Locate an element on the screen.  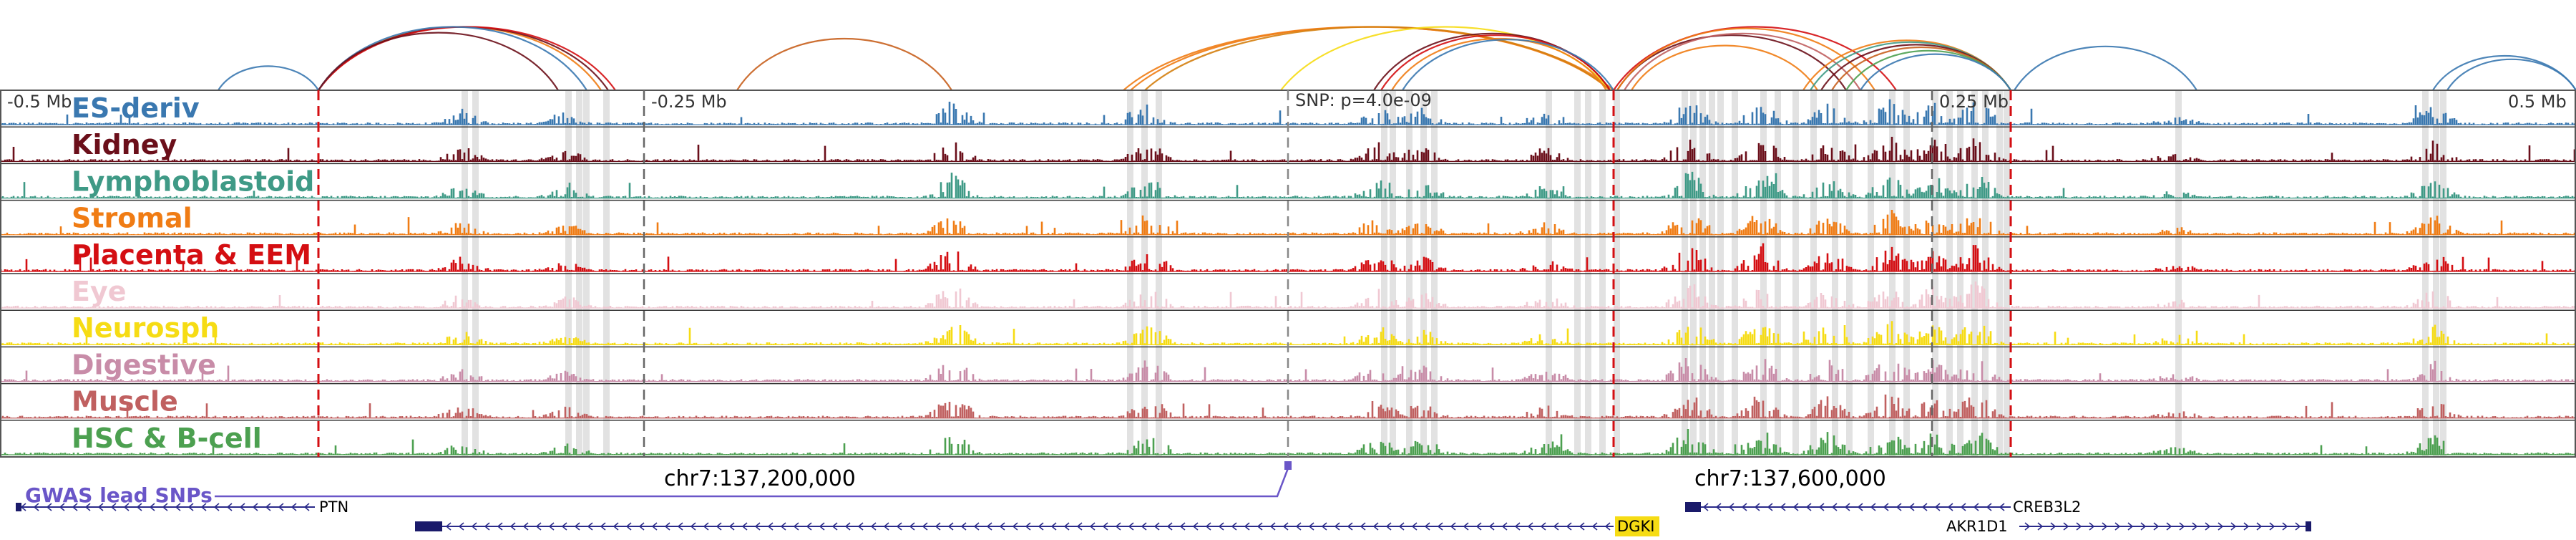
creb3l2-gene-label: CREB3L2 is located at coordinates (2047, 507).